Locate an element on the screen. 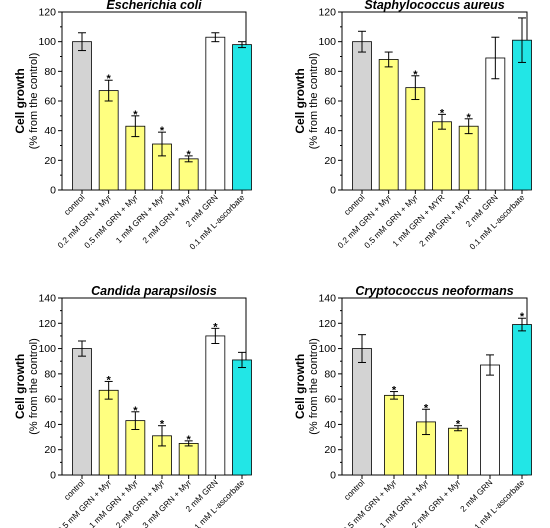  chart-title: Escherichia coli is located at coordinates (154, 6).